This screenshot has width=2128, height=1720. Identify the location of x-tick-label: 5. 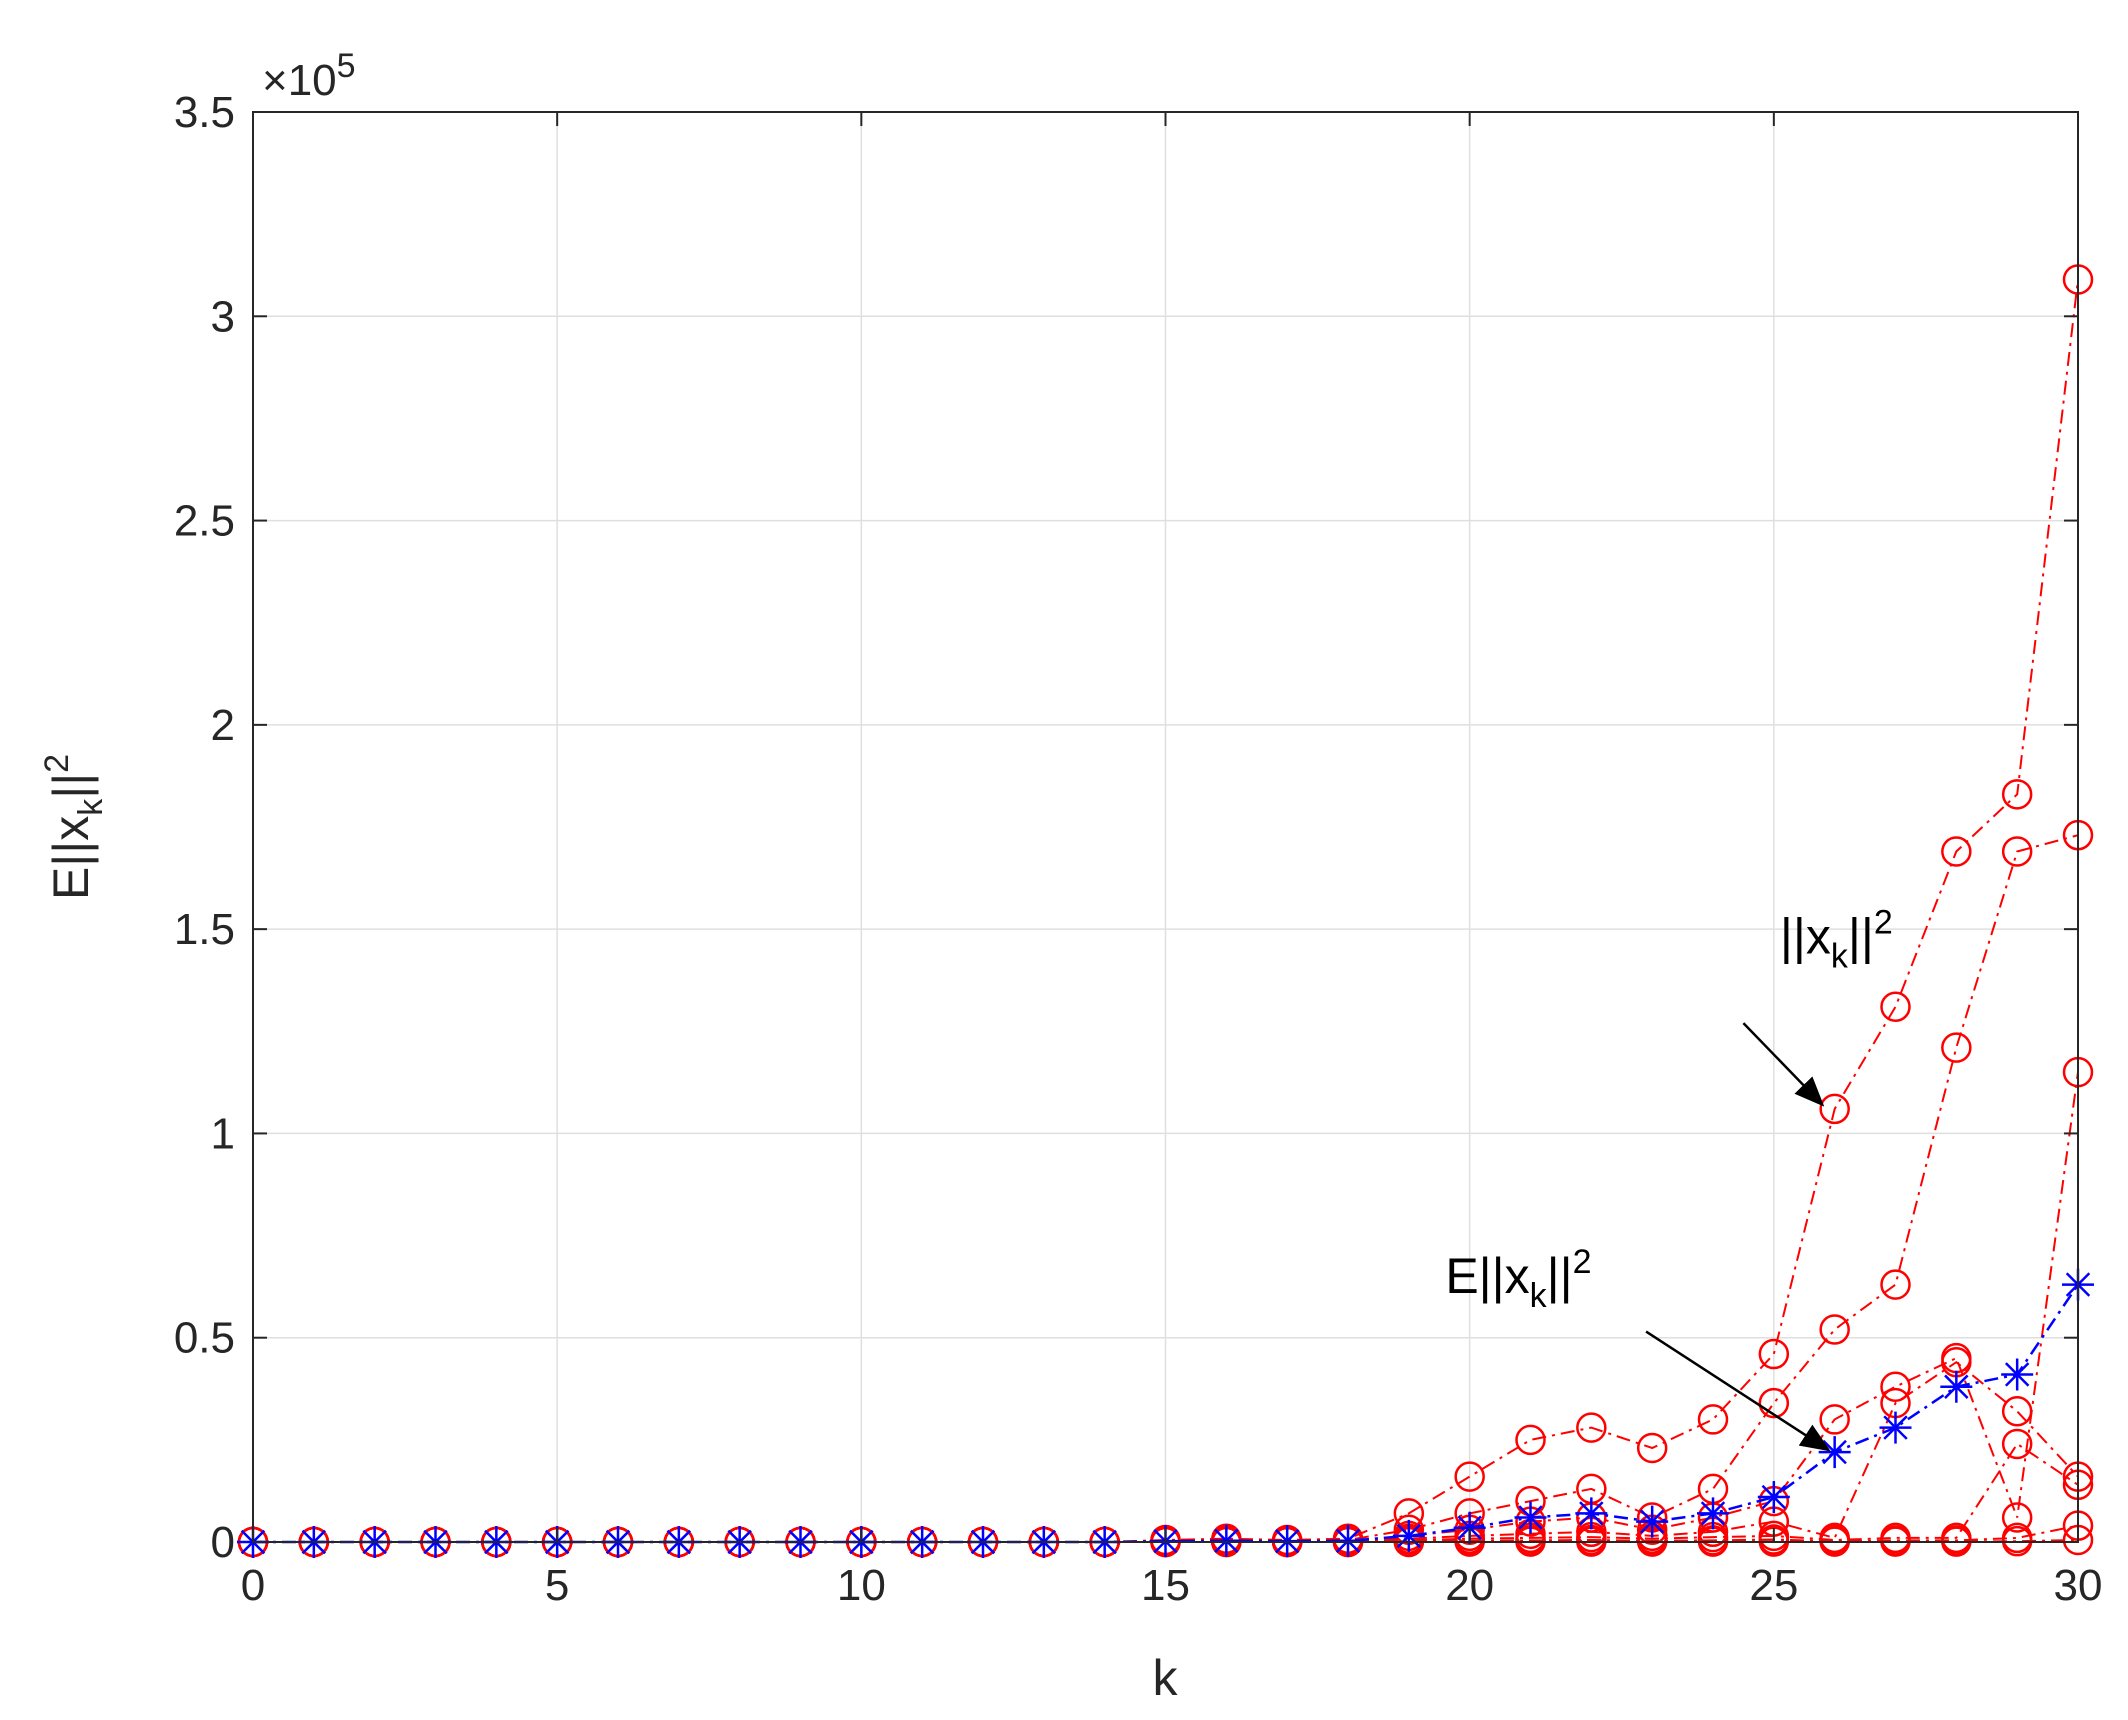
(557, 1585).